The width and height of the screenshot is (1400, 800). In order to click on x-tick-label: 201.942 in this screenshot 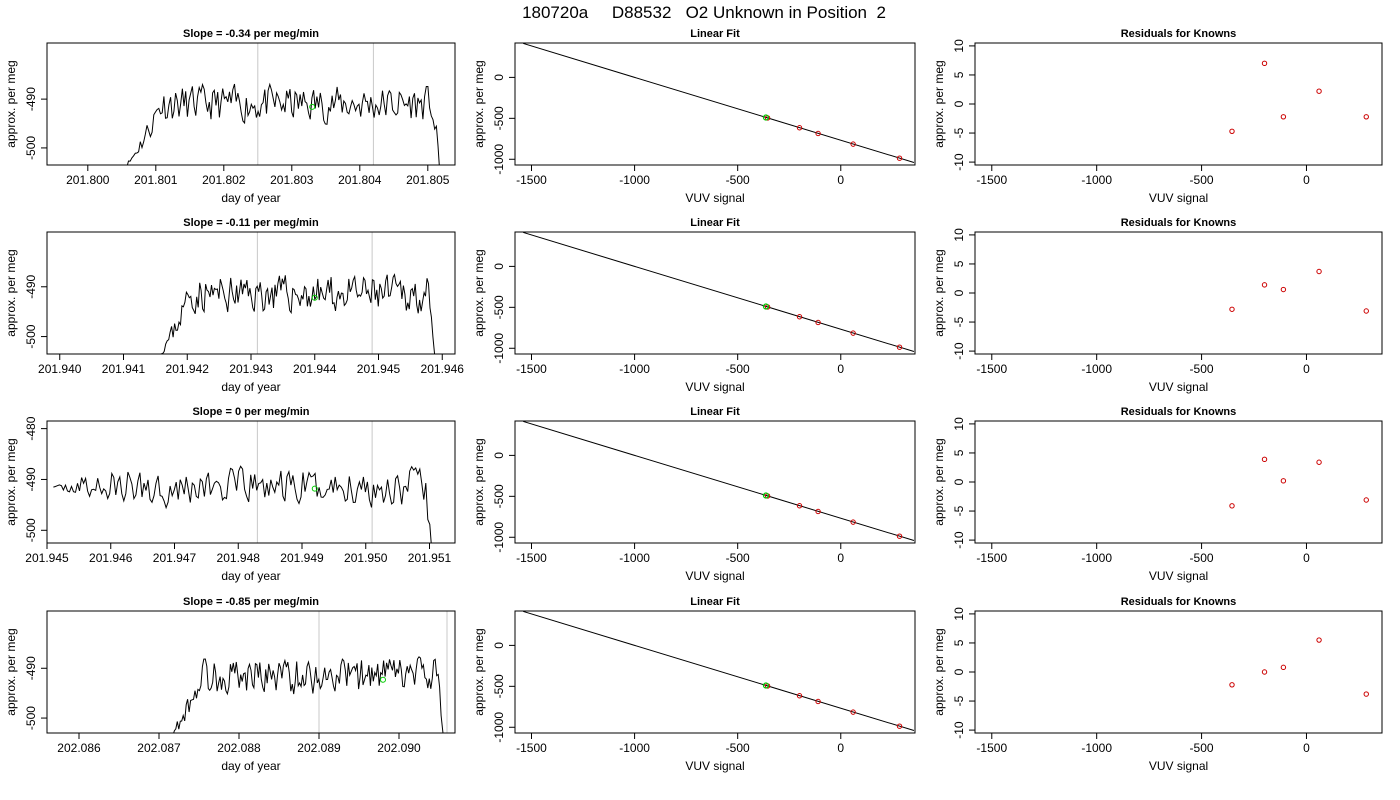, I will do `click(188, 369)`.